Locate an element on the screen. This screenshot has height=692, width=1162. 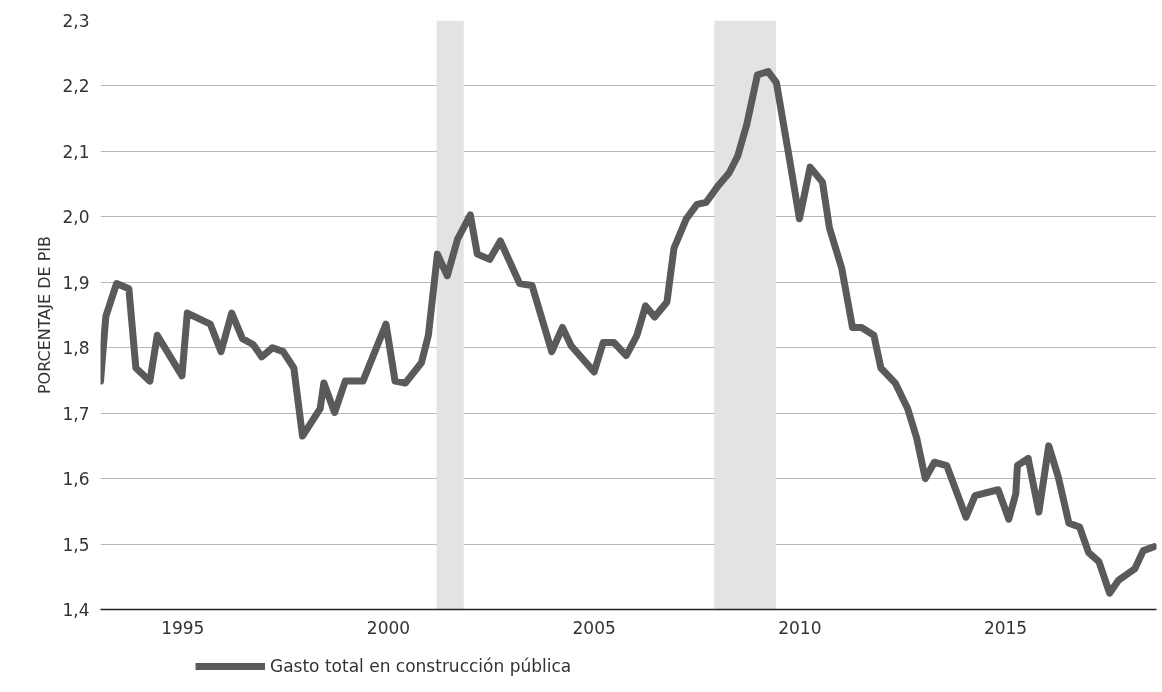
legend-label: Gasto total en construcción pública is located at coordinates (421, 666).